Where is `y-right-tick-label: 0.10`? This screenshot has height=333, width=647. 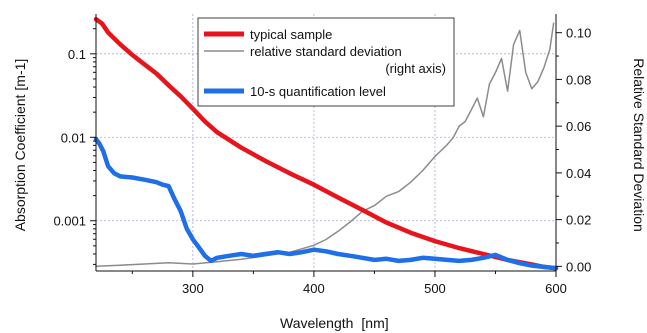 y-right-tick-label: 0.10 is located at coordinates (578, 33).